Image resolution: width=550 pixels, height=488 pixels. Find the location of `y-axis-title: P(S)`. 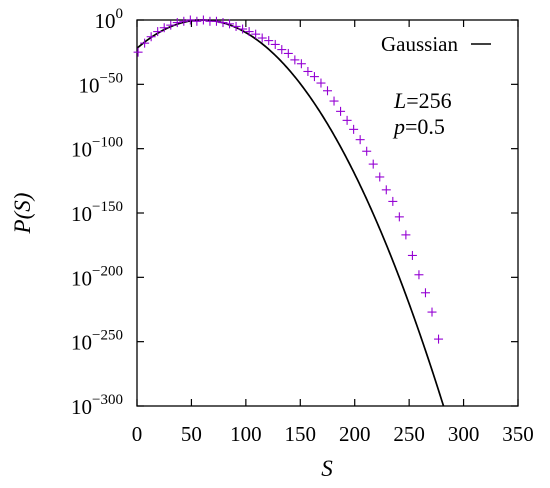

y-axis-title: P(S) is located at coordinates (22, 214).